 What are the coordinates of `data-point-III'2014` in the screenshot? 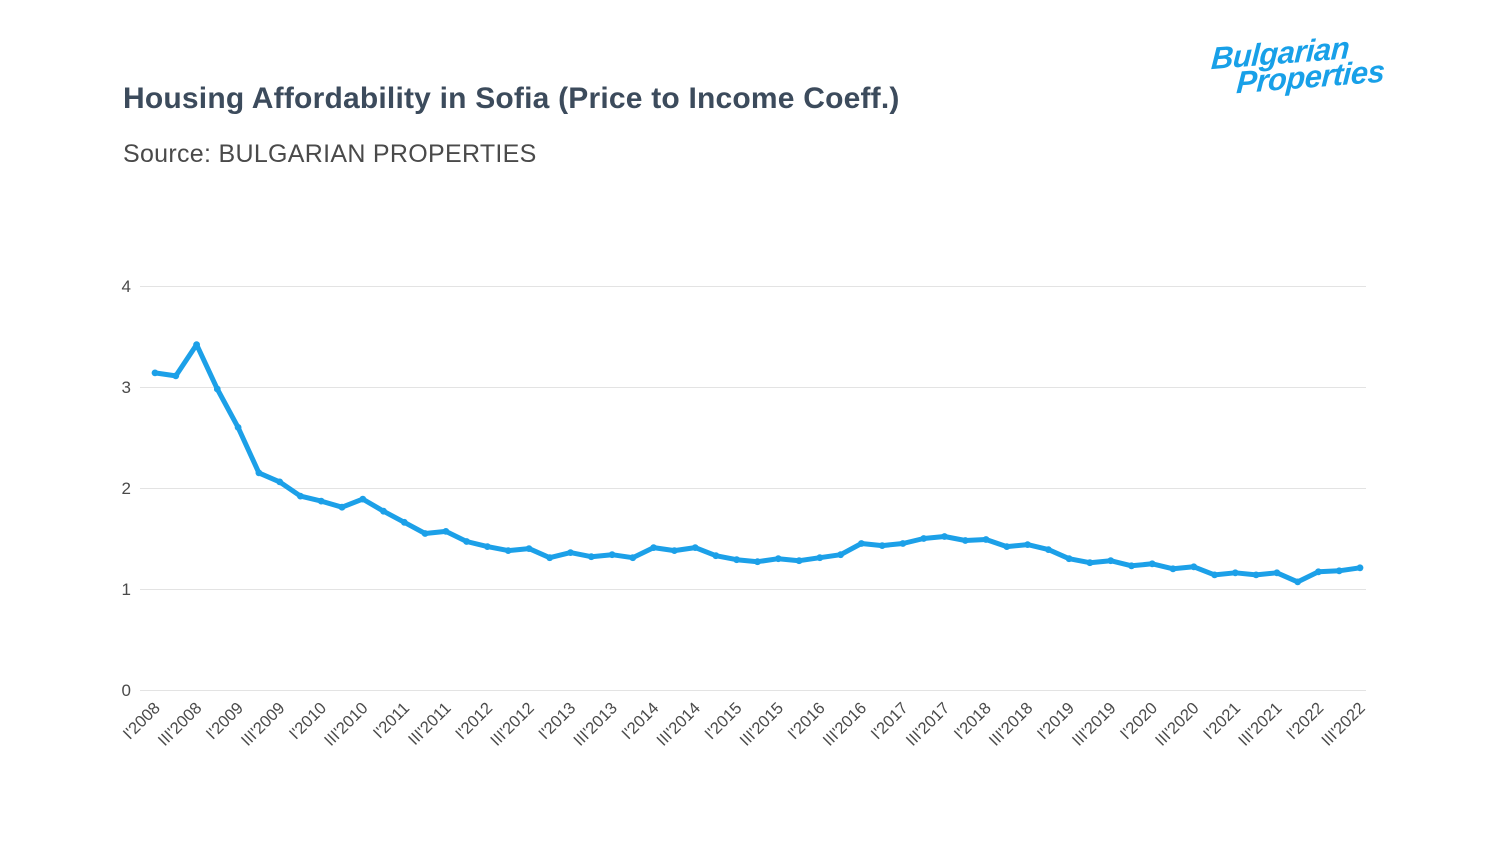 It's located at (695, 547).